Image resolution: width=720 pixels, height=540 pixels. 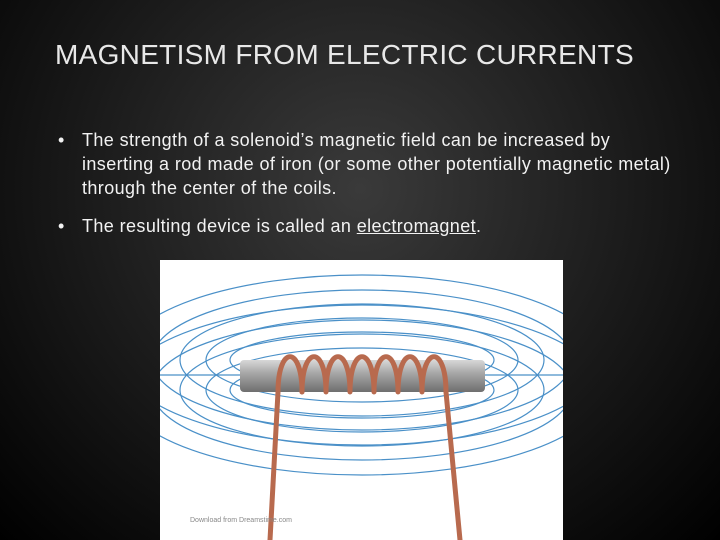 I want to click on watermark: Download from Dreamstime.com, so click(x=241, y=520).